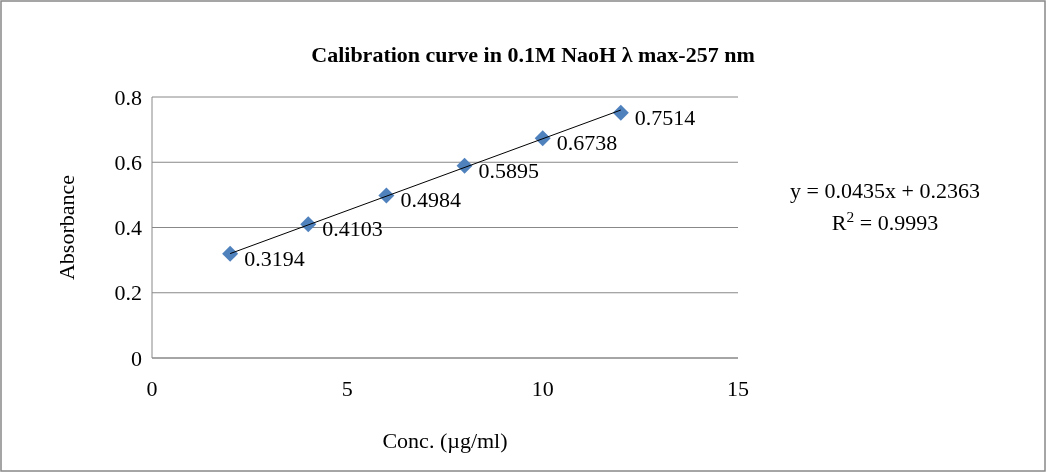  What do you see at coordinates (885, 190) in the screenshot?
I see `text: y = 0.0435x + 0.2363` at bounding box center [885, 190].